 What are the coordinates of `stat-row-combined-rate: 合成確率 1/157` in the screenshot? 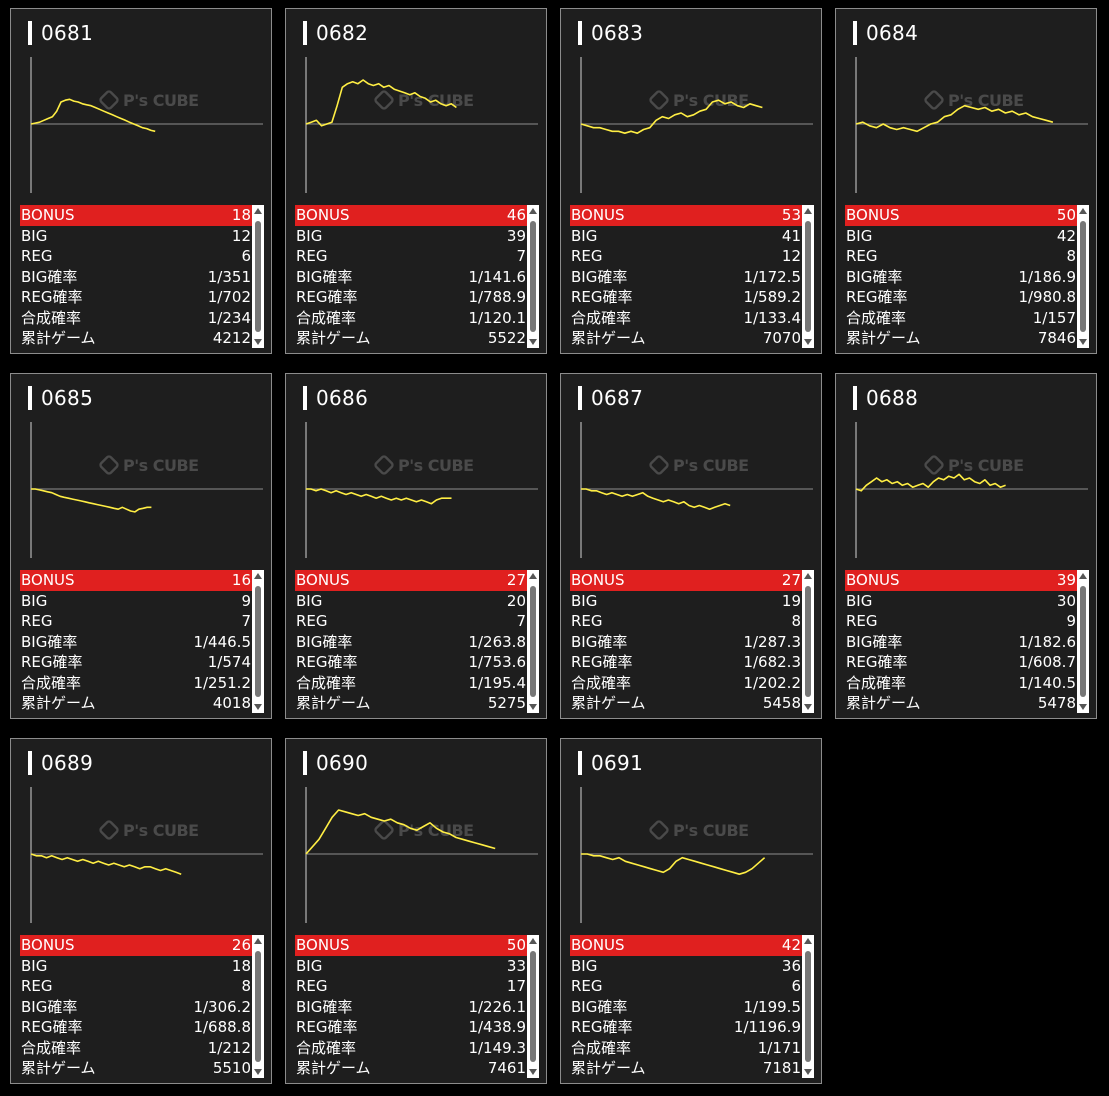 It's located at (961, 318).